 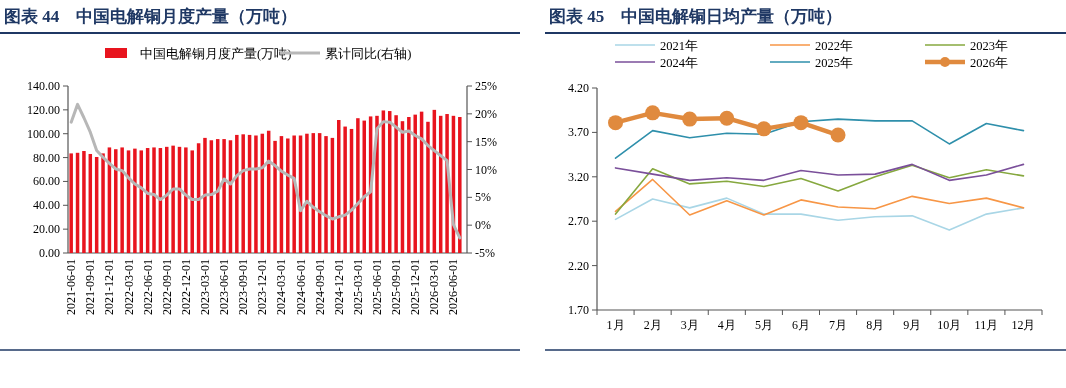 What do you see at coordinates (128, 287) in the screenshot?
I see `x-tick-label: 2022-03-01` at bounding box center [128, 287].